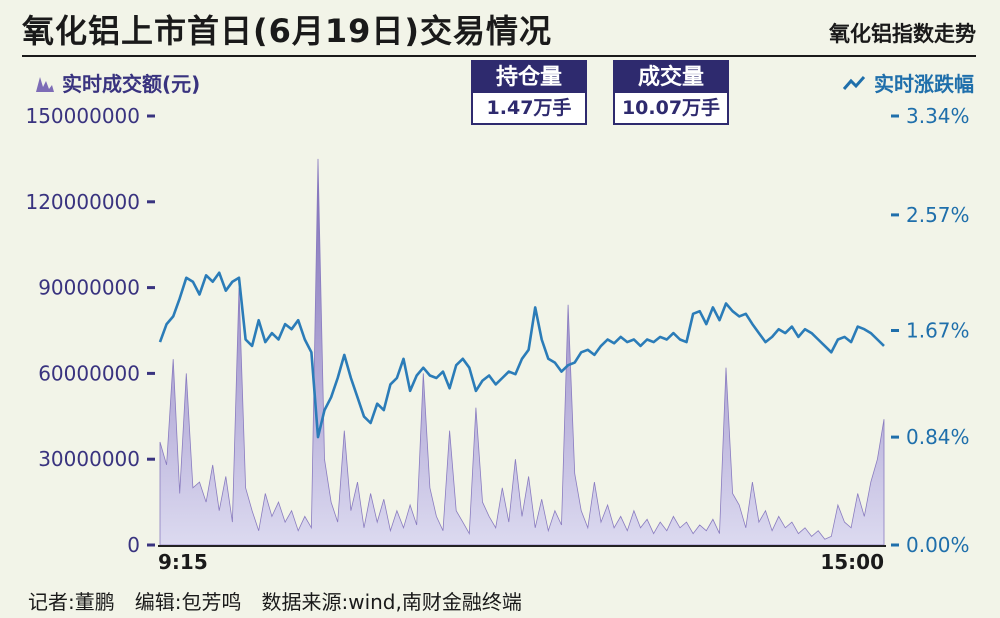 Image resolution: width=1000 pixels, height=618 pixels. I want to click on chart-title: 氧化铝上市首日(6月19日)交易情况, so click(287, 31).